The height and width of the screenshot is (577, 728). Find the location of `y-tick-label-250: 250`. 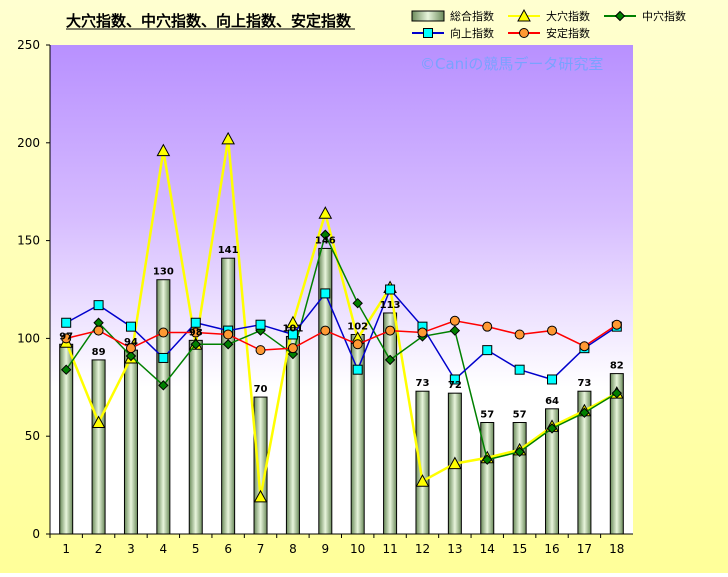

y-tick-label-250: 250 is located at coordinates (28, 45).